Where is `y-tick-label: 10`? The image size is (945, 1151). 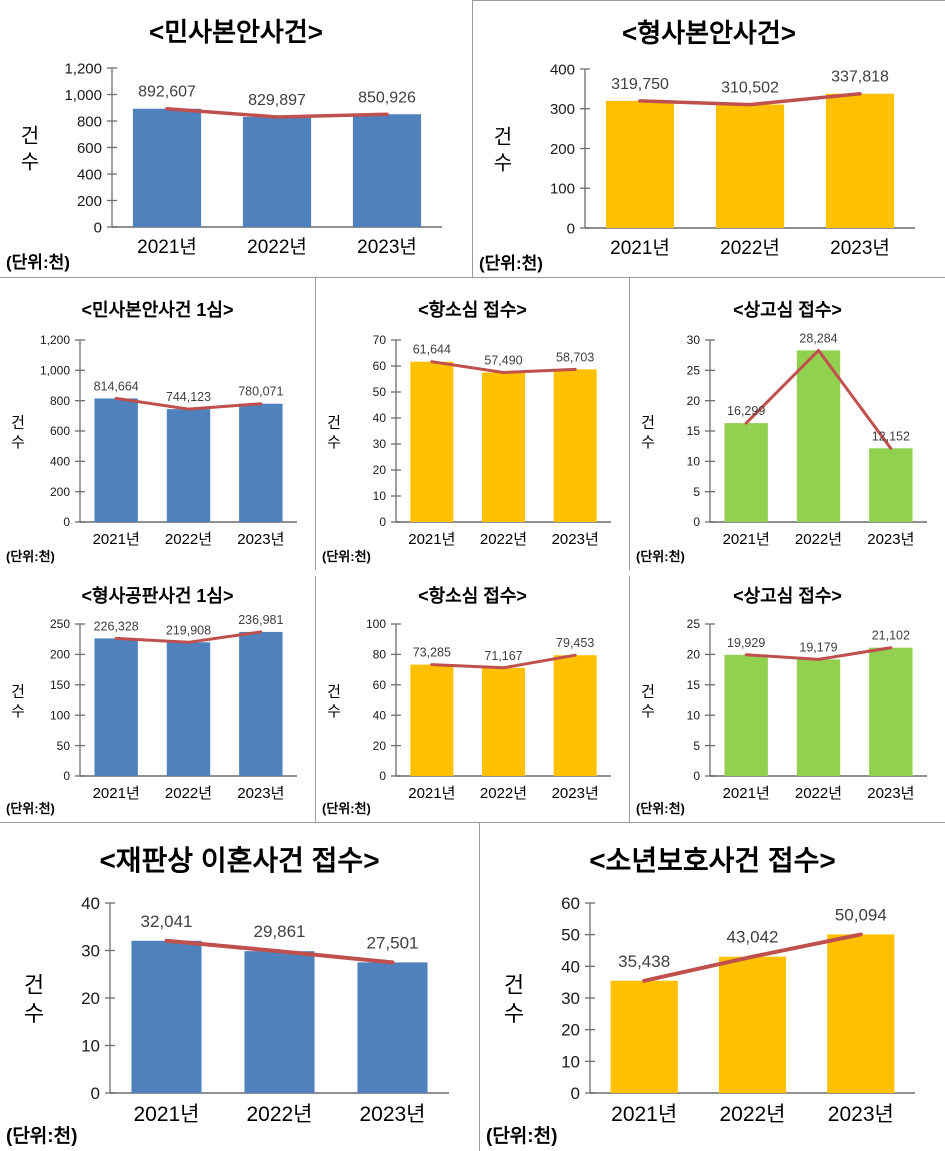
y-tick-label: 10 is located at coordinates (694, 715).